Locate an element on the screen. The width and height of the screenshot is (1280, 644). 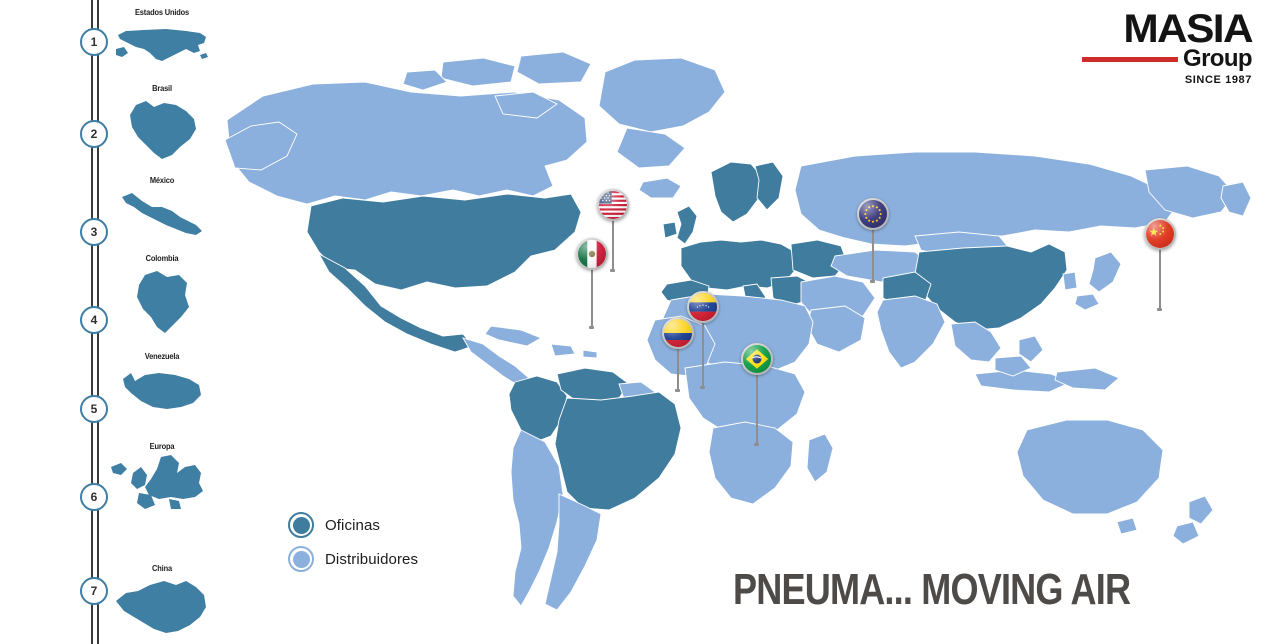
legend-item-oficinas: Oficinas is located at coordinates (353, 525).